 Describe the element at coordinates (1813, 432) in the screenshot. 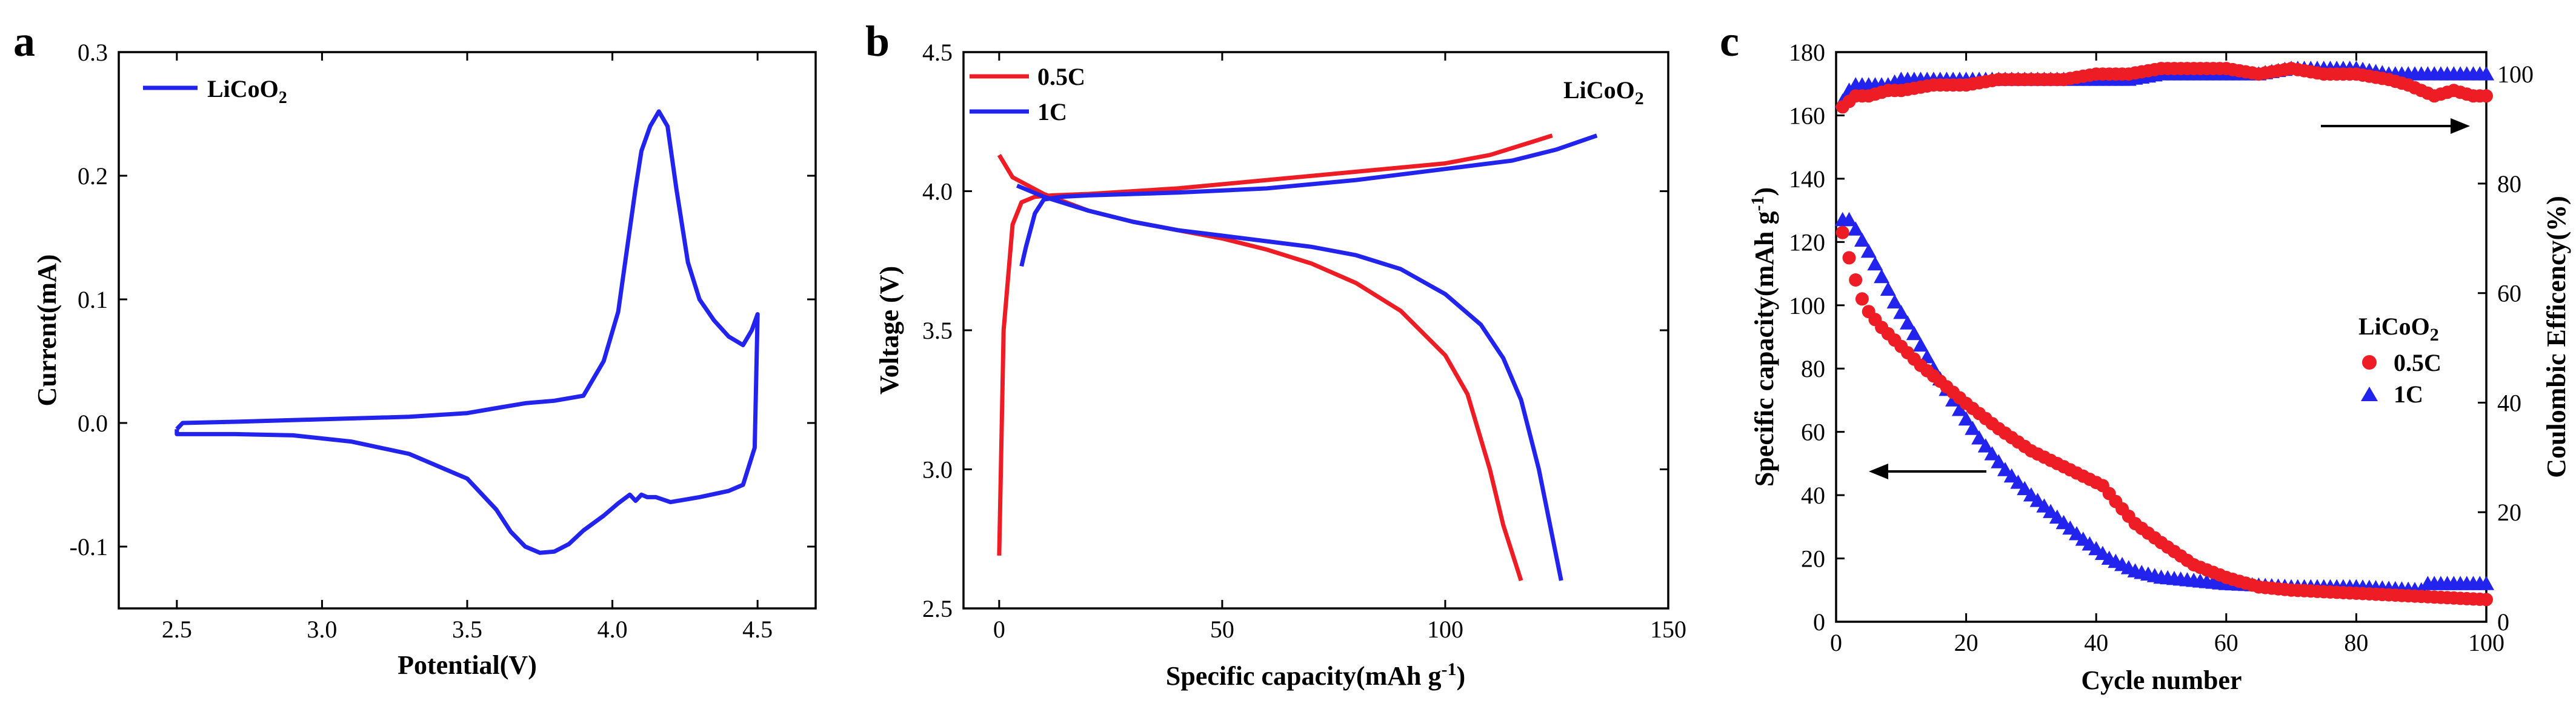

I see `panel-c-y-tick-label: 60` at that location.